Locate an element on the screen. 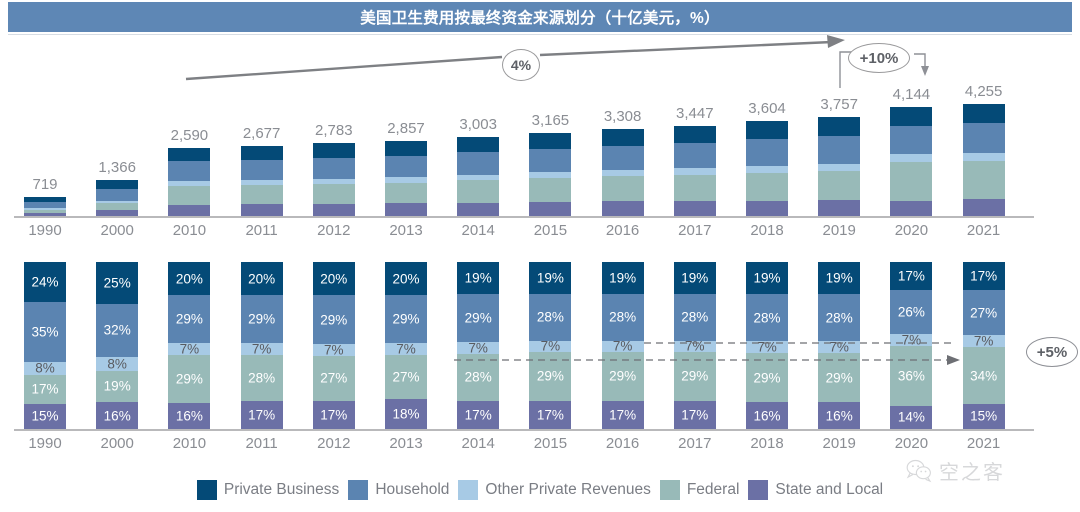 Image resolution: width=1080 pixels, height=512 pixels. bar-segment-federal: 28% is located at coordinates (478, 377).